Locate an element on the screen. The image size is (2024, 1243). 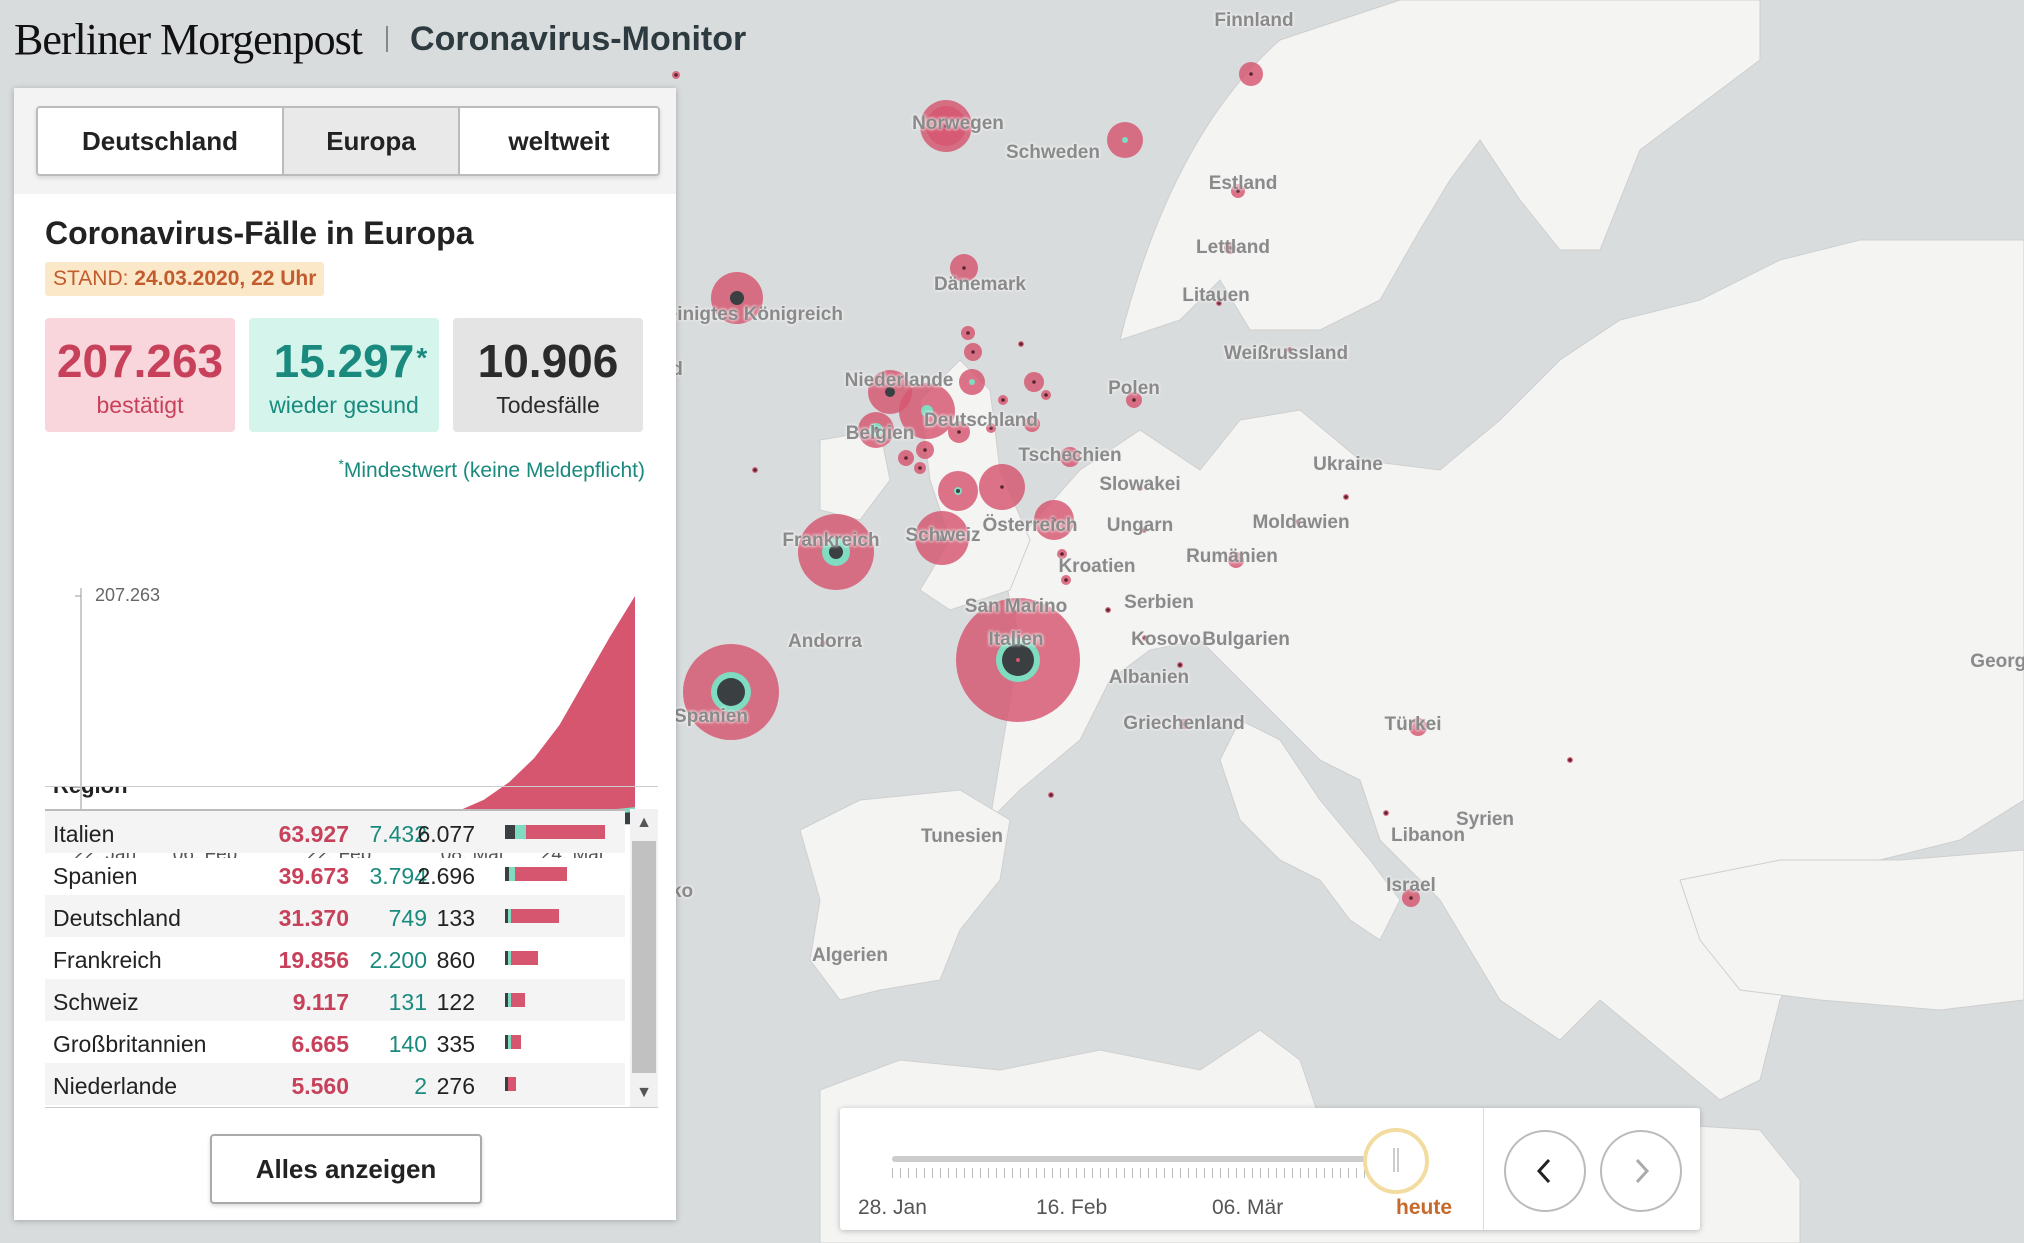
timeline-label-3: 06. Mär is located at coordinates (1248, 1207).